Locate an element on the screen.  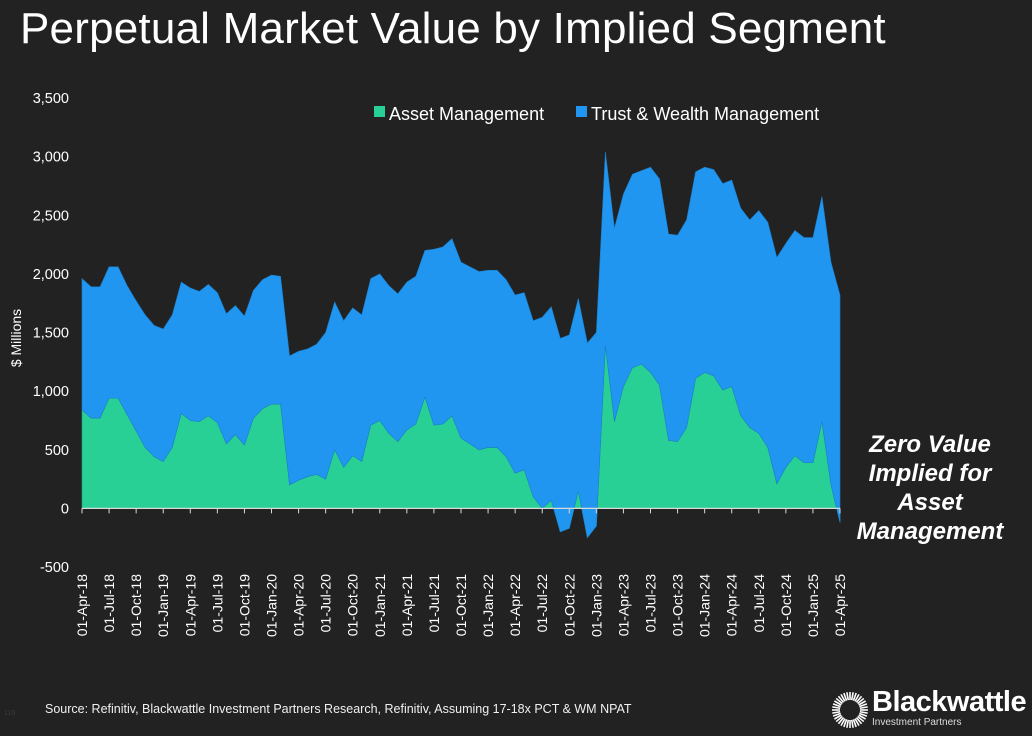
blackwattle-logo: Blackwattle Investment Partners is located at coordinates (930, 709).